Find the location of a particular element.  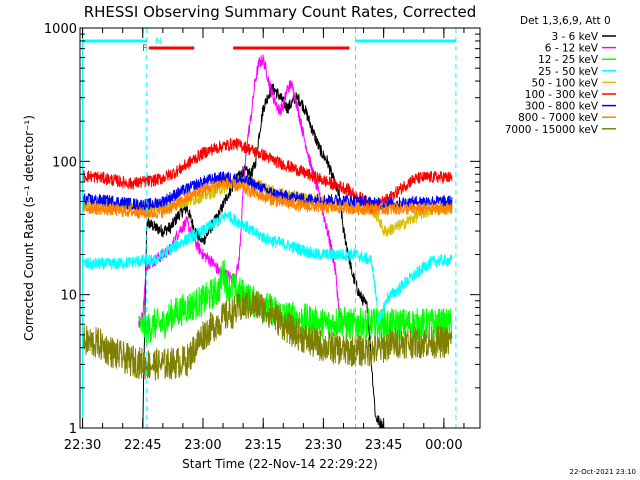

legend-header: Det 1,3,6,9, Att 0 is located at coordinates (565, 21).